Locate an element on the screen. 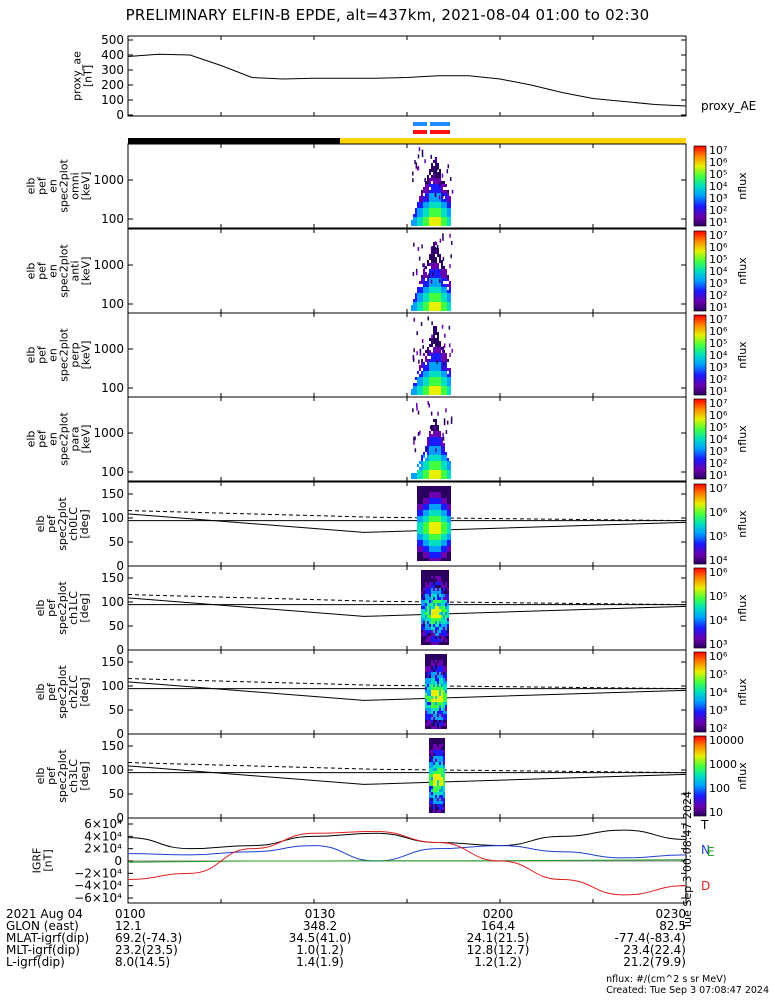  pitch-angle-frame is located at coordinates (407, 524).